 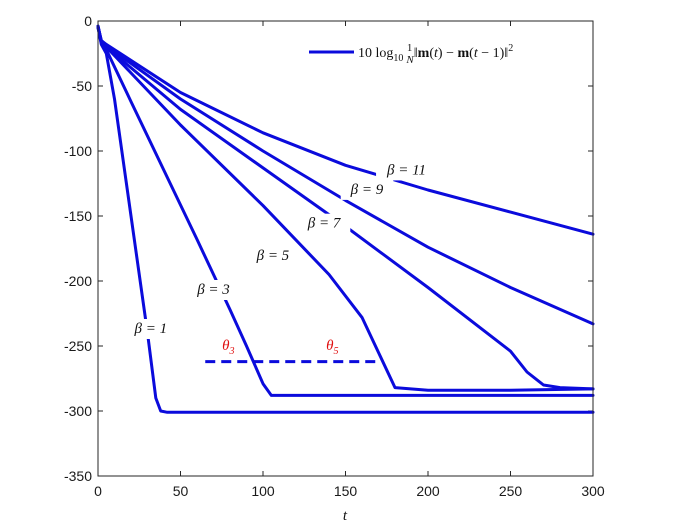 I want to click on y-tick-label: -250, so click(x=78, y=346).